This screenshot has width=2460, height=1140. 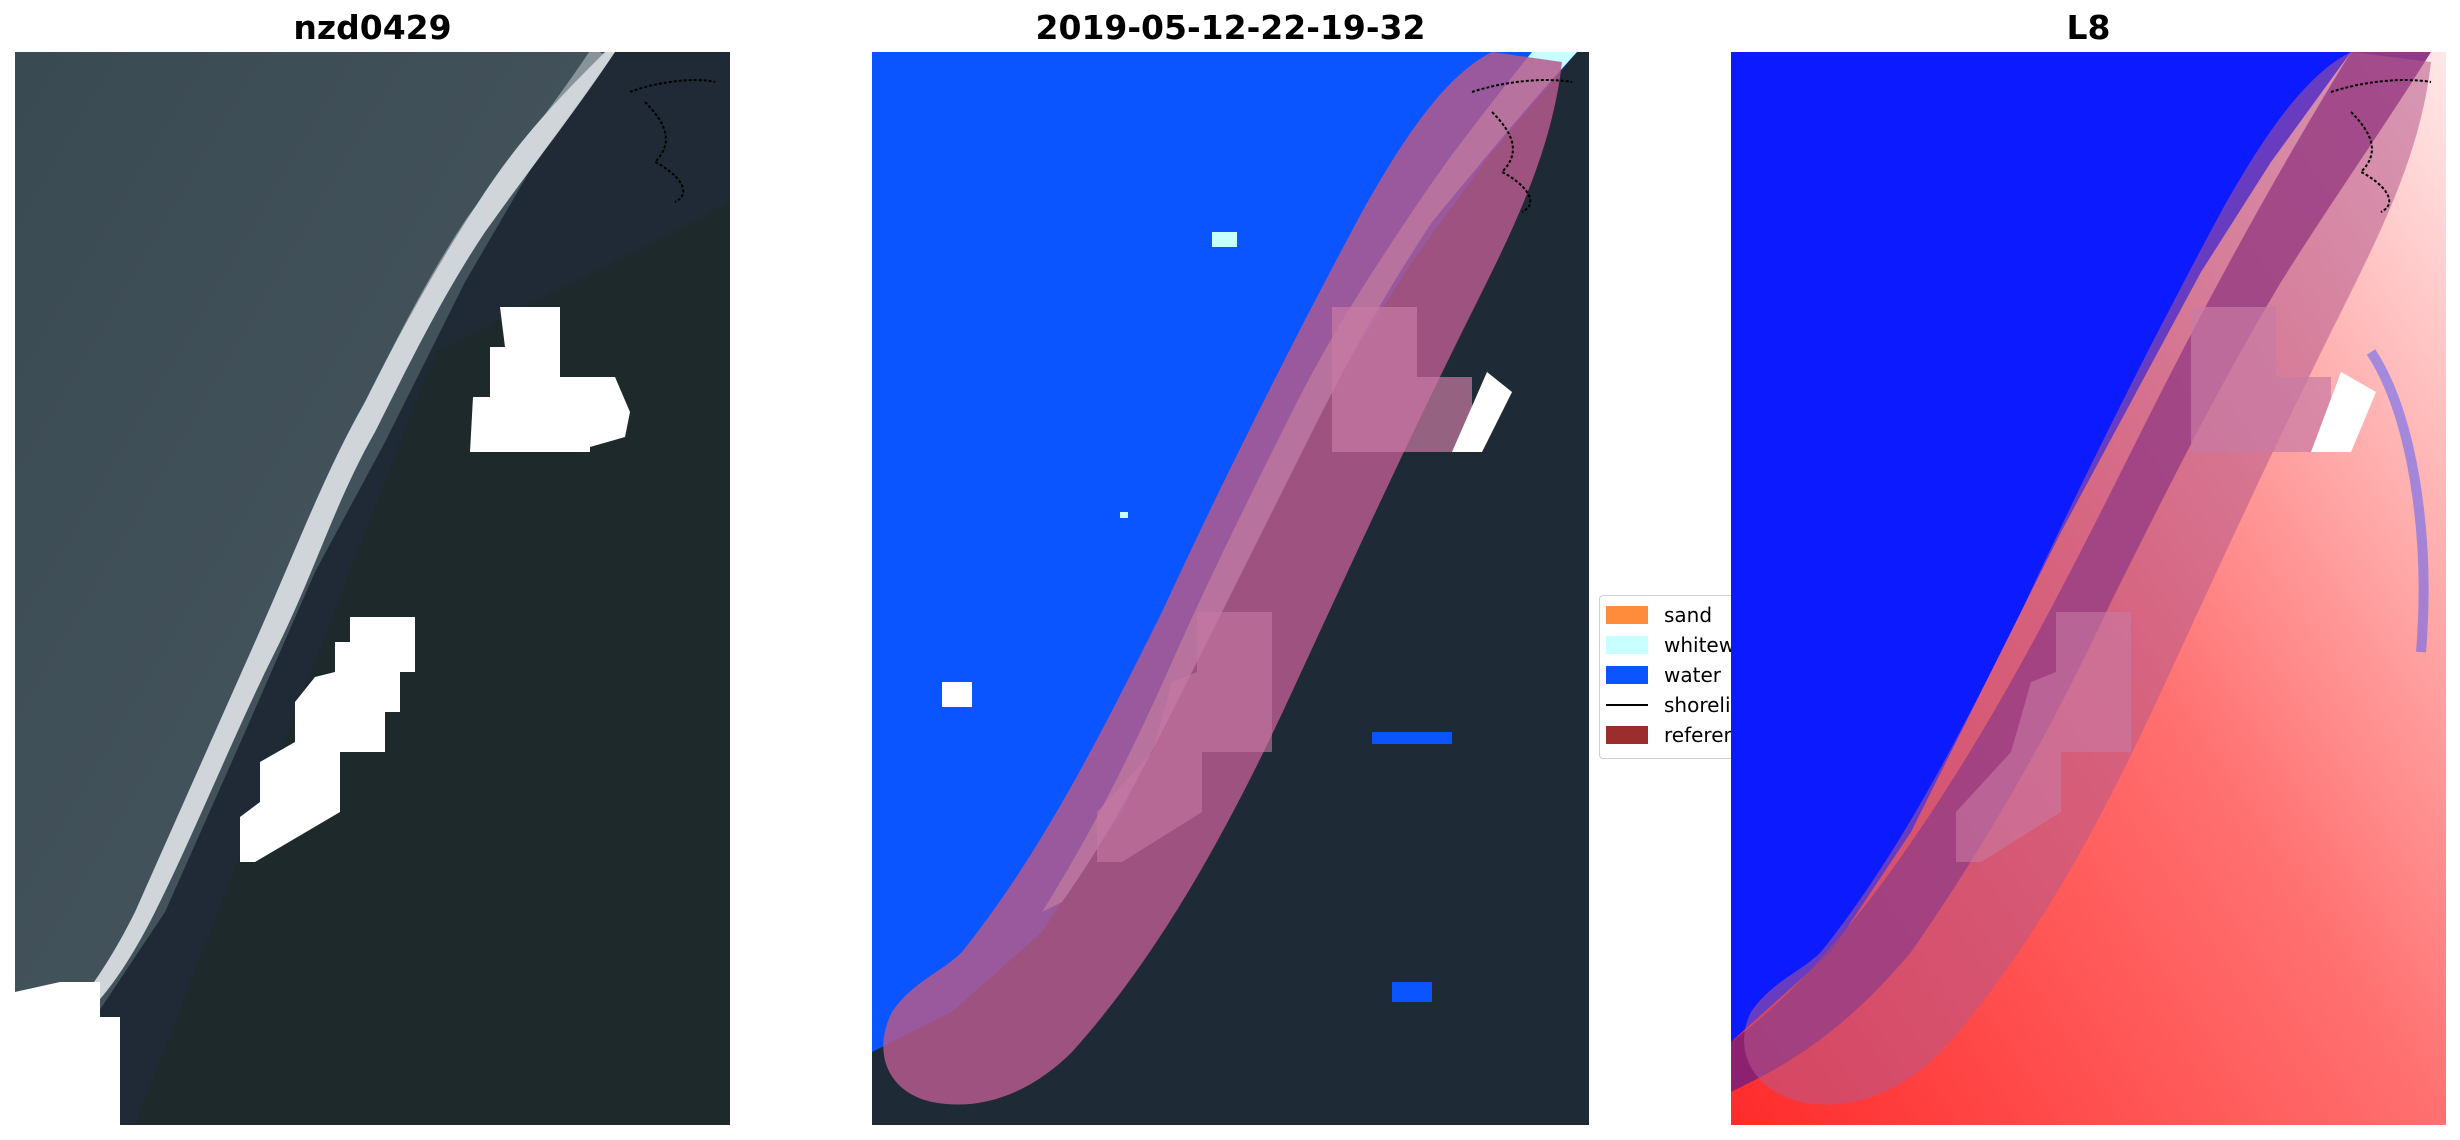 I want to click on legend-label: whitewater, so click(x=1700, y=645).